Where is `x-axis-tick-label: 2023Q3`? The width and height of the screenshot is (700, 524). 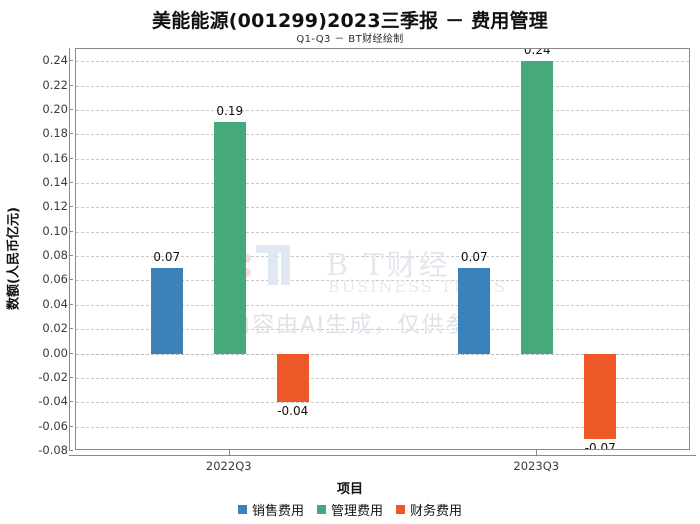 x-axis-tick-label: 2023Q3 is located at coordinates (536, 466).